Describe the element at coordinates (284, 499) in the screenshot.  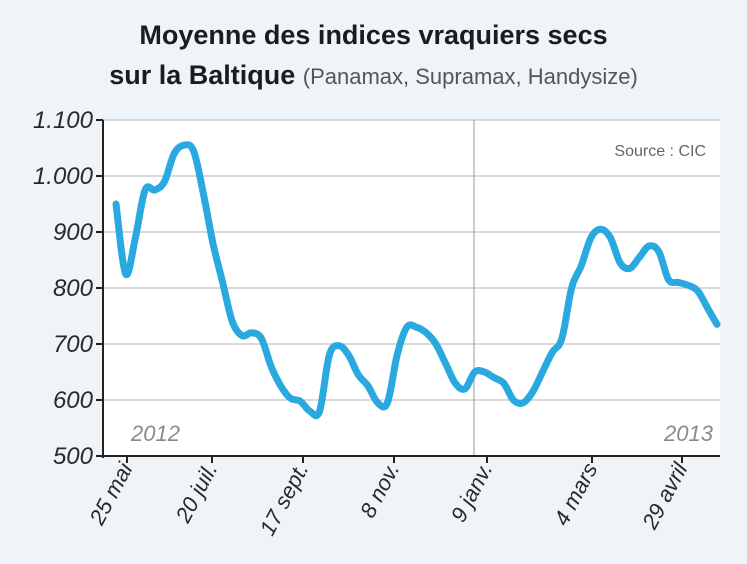
I see `x-tick-label: 17 sept.` at that location.